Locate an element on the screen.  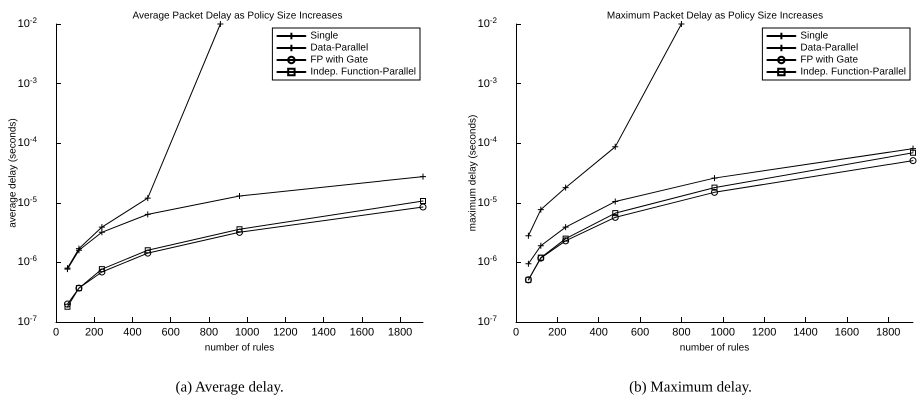
chart-title: Maximum Packet Delay as Policy Size Increases is located at coordinates (715, 16).